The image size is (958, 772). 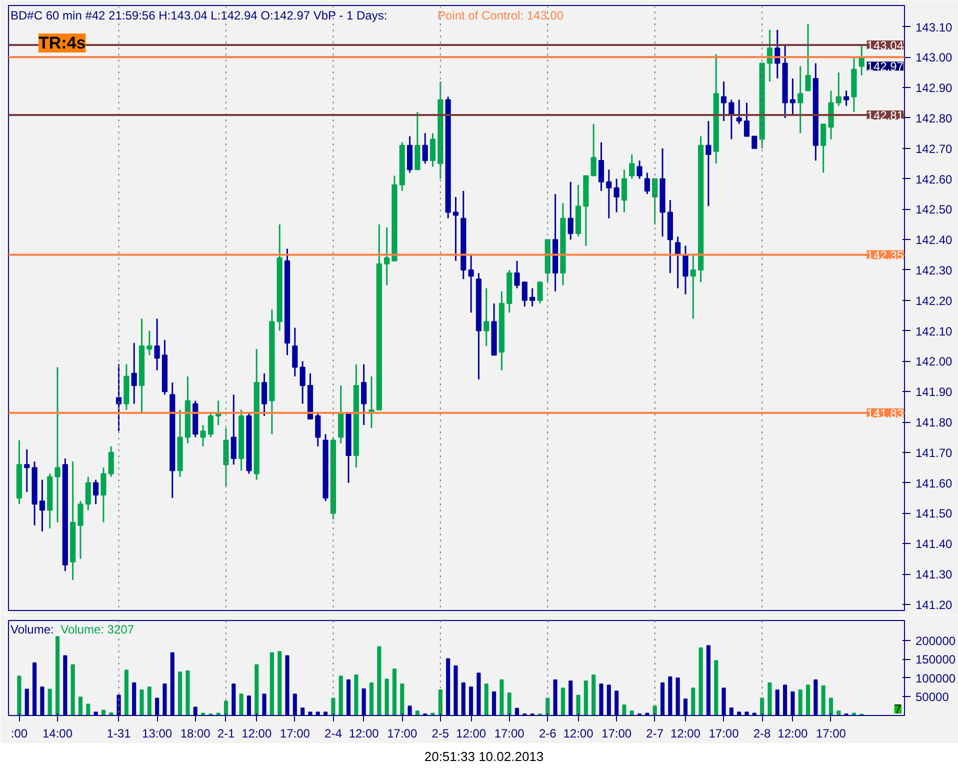 What do you see at coordinates (934, 209) in the screenshot?
I see `y-tick-label: 142.50` at bounding box center [934, 209].